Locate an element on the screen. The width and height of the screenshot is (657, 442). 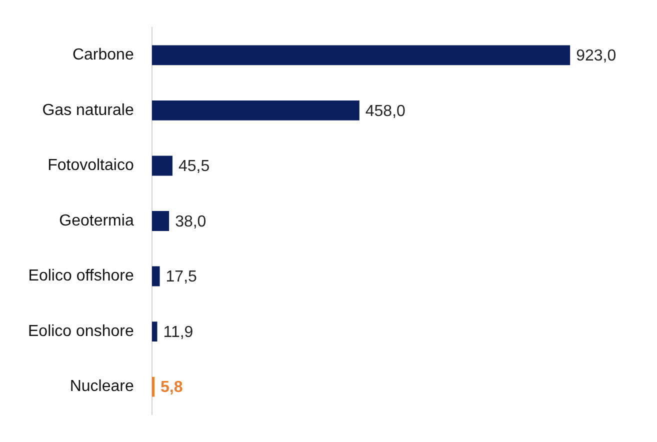
y-tick-label: Gas naturale is located at coordinates (88, 110).